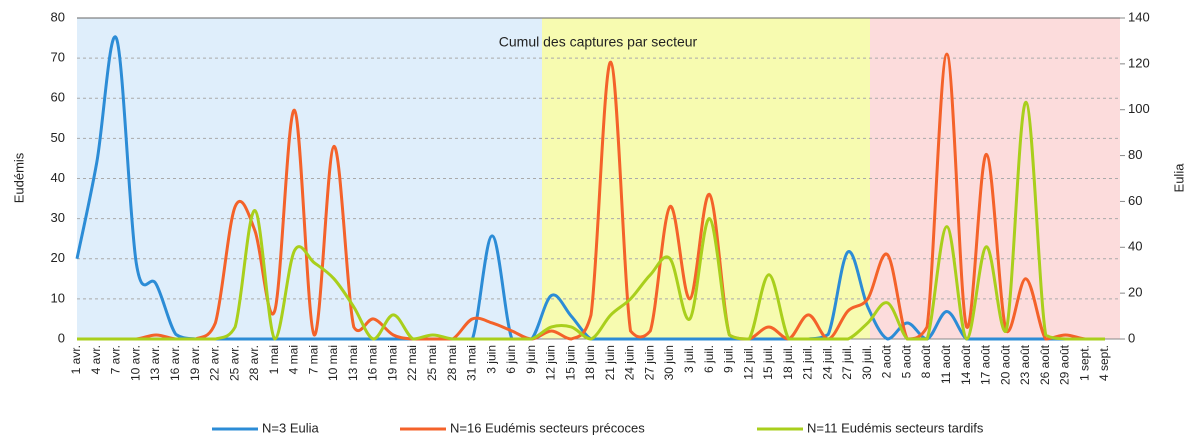 This screenshot has width=1191, height=436. Describe the element at coordinates (547, 427) in the screenshot. I see `legend-label: N=16 Eudémis secteurs précoces` at that location.